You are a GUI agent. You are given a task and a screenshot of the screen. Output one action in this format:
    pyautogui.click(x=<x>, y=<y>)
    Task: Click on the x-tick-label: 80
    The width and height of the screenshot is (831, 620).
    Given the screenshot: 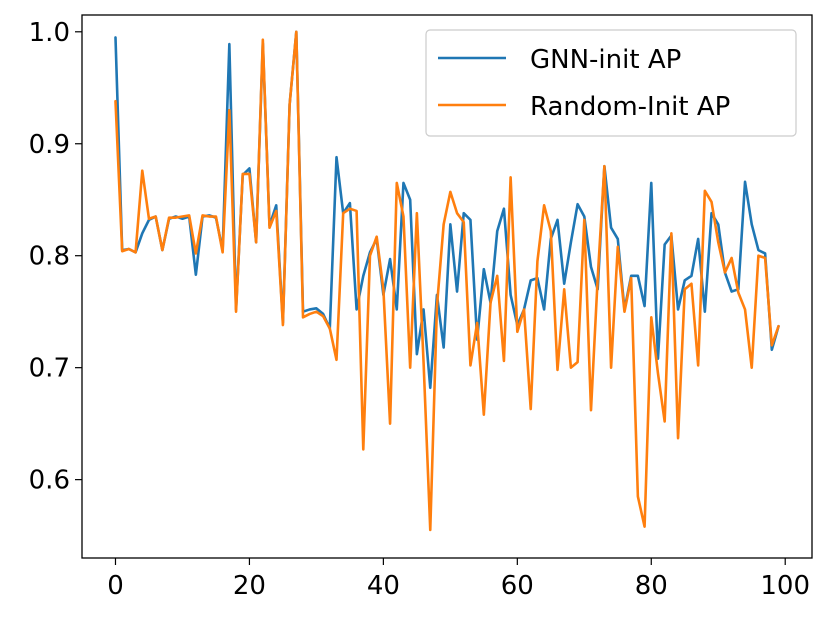 What is the action you would take?
    pyautogui.click(x=651, y=586)
    